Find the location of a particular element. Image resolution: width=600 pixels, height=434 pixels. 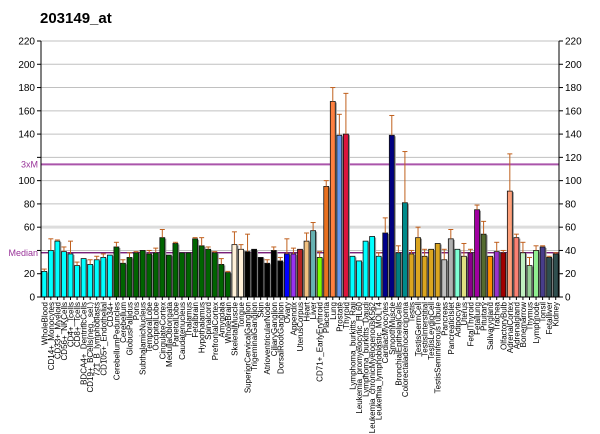

x-tick-label: OlfactoryBulb is located at coordinates (503, 325).